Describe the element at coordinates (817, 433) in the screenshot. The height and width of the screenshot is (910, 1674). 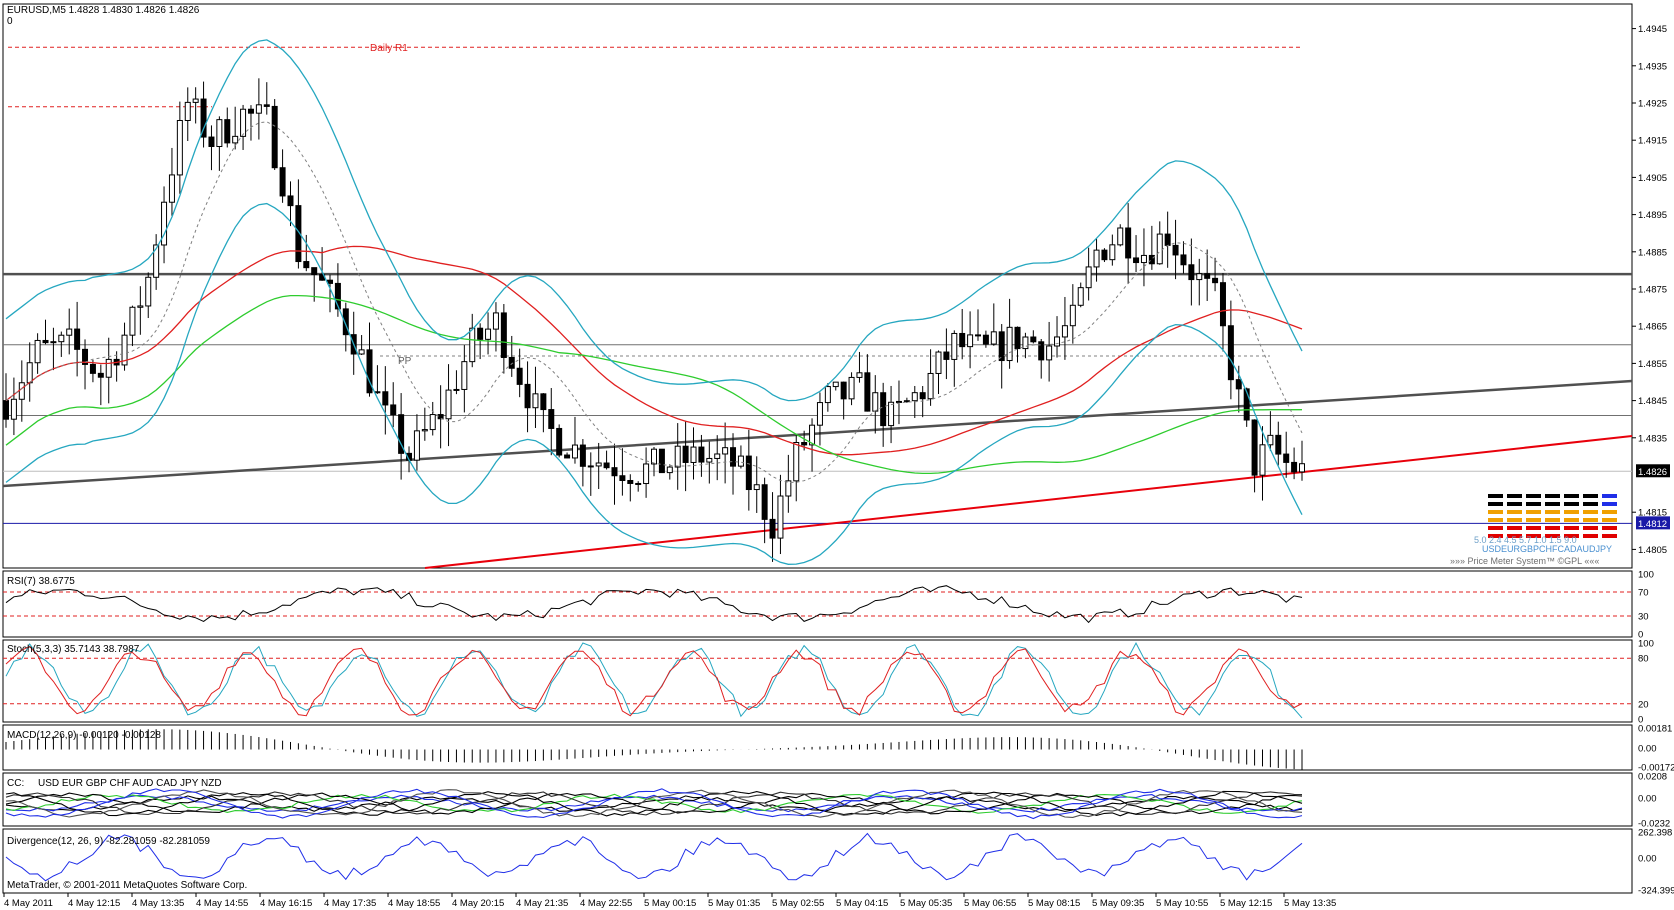
I see `gray-trendline` at that location.